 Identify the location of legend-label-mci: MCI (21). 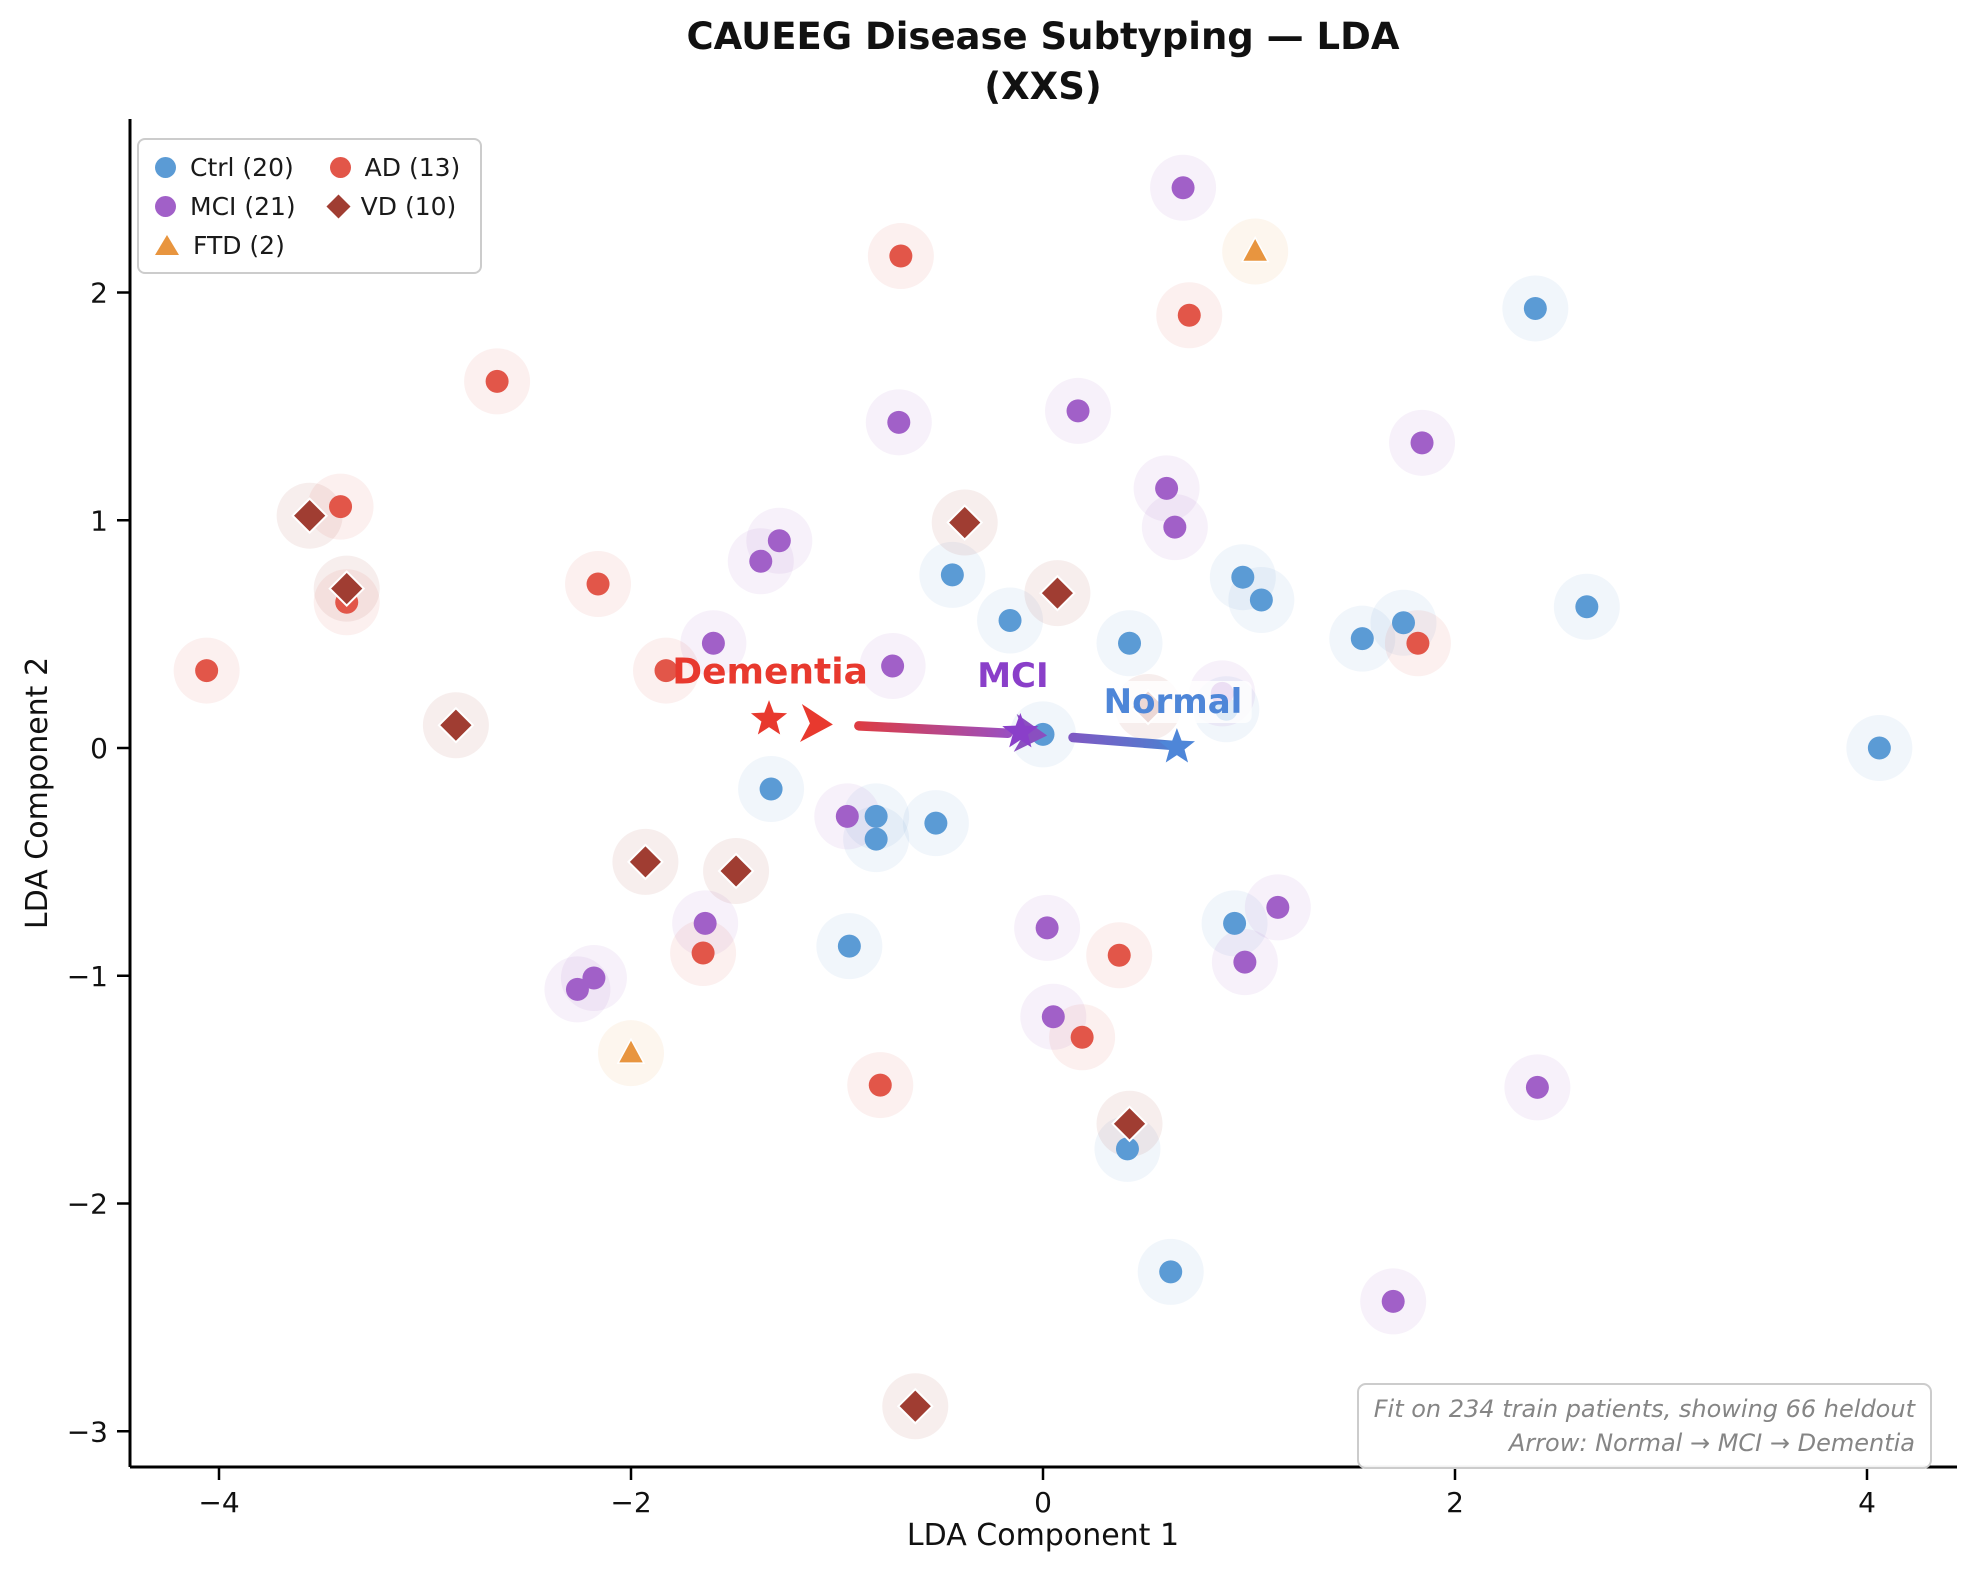
(243, 206).